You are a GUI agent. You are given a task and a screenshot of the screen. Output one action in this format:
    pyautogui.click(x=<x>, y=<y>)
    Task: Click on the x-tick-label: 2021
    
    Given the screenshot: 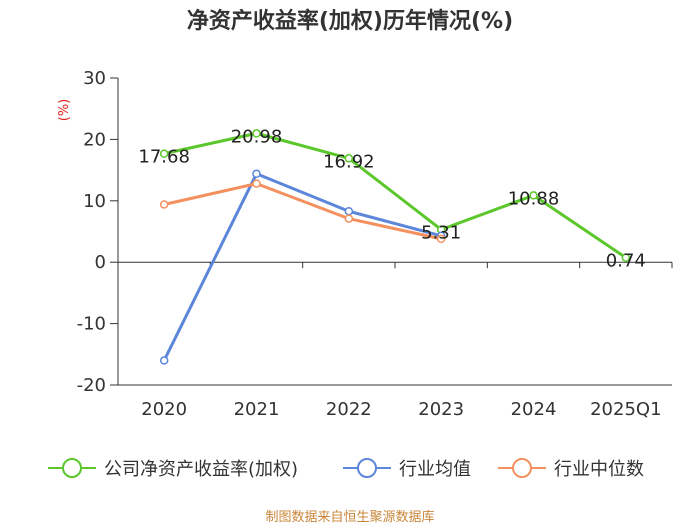 What is the action you would take?
    pyautogui.click(x=257, y=409)
    